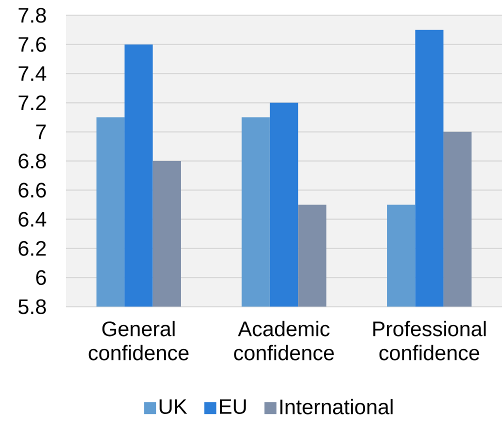 This screenshot has height=421, width=502. I want to click on y-tick-label: 7.4, so click(32, 73).